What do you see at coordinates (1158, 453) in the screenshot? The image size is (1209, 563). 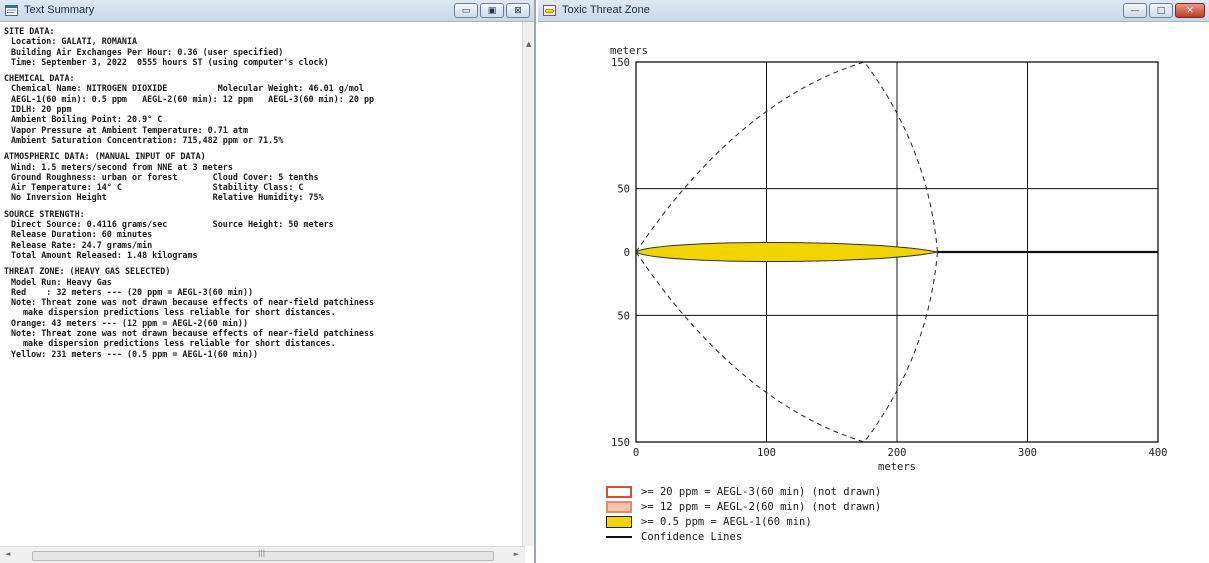 I see `x-tick-label: 400` at bounding box center [1158, 453].